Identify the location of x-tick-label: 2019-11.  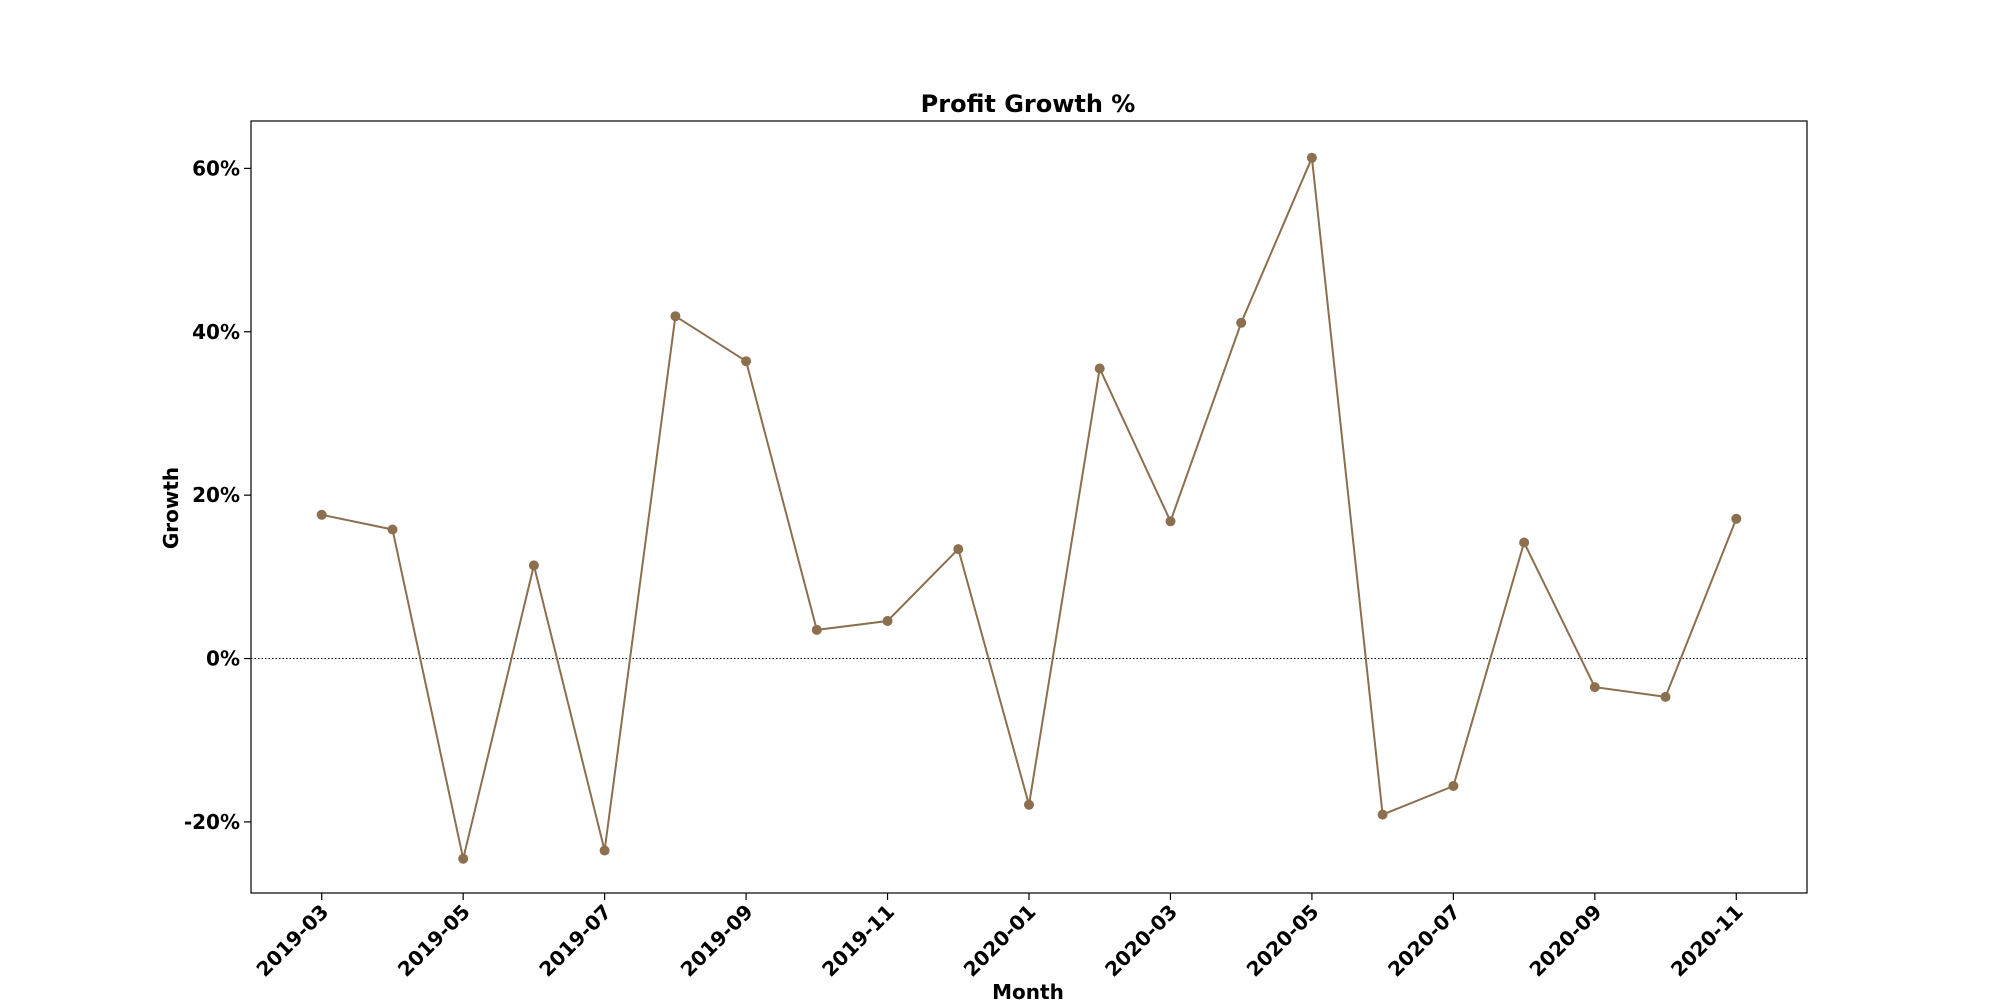
(858, 941).